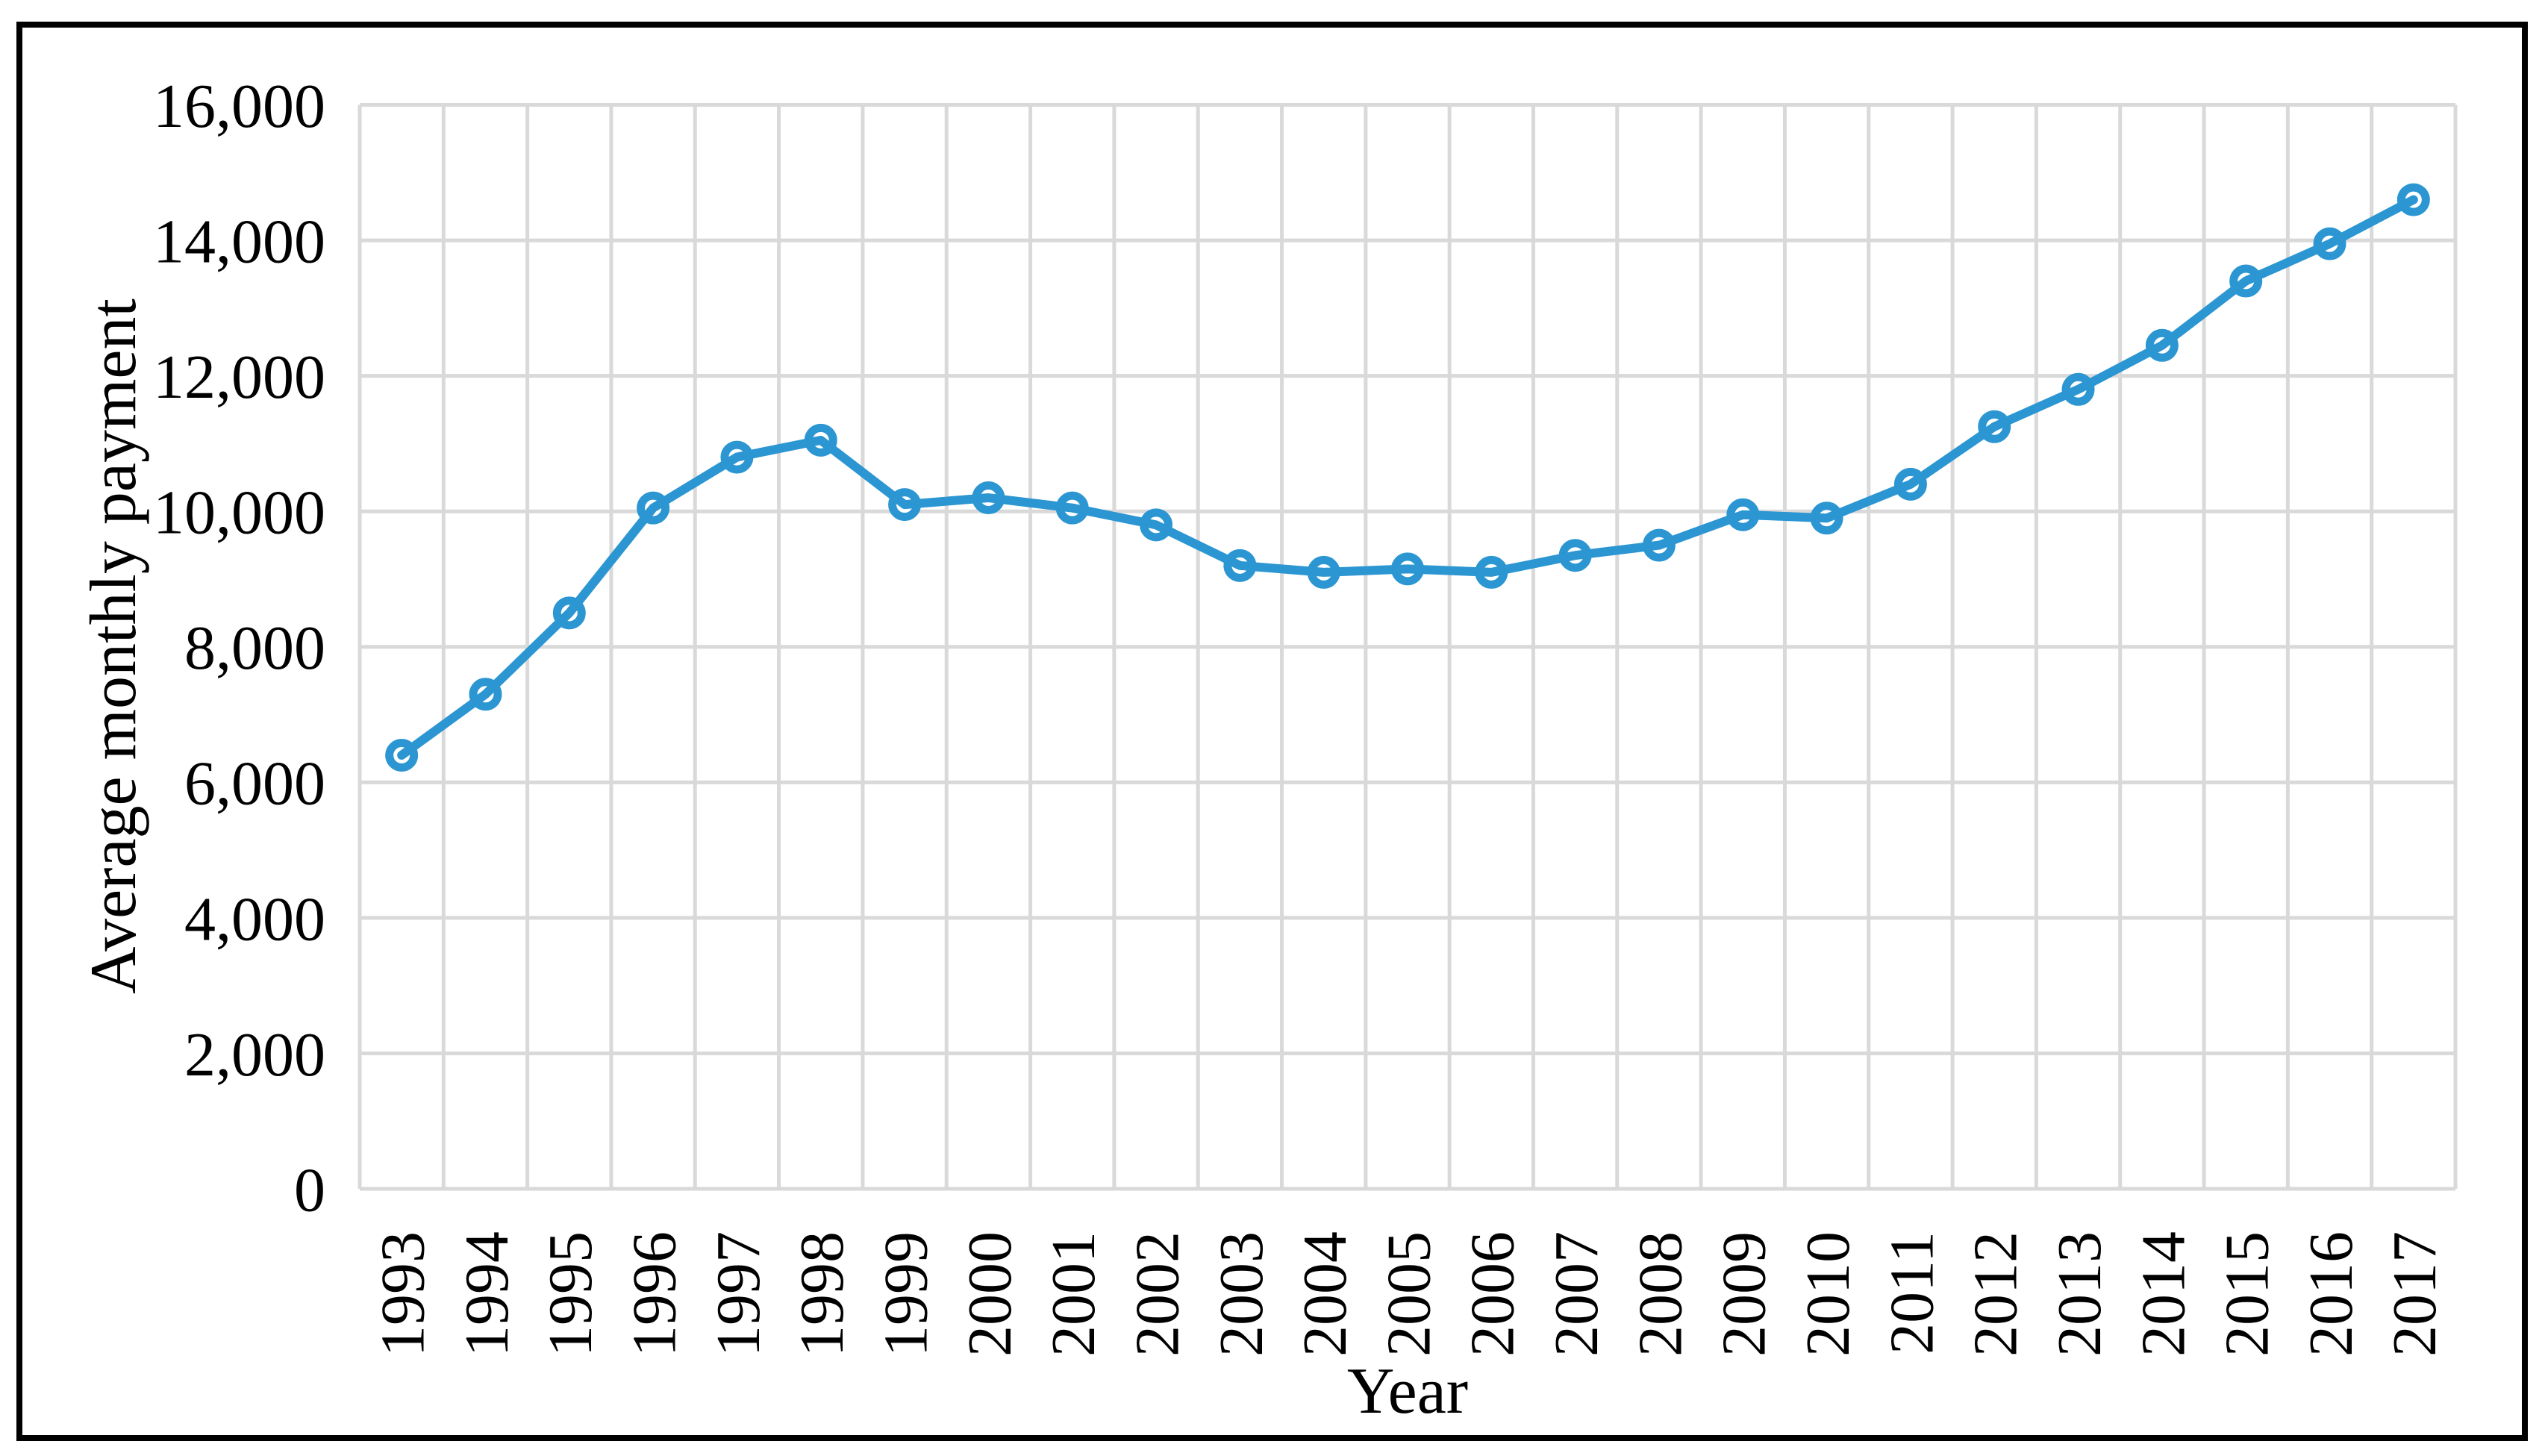 This screenshot has height=1456, width=2545. I want to click on x-tick-label: 2015, so click(2247, 1294).